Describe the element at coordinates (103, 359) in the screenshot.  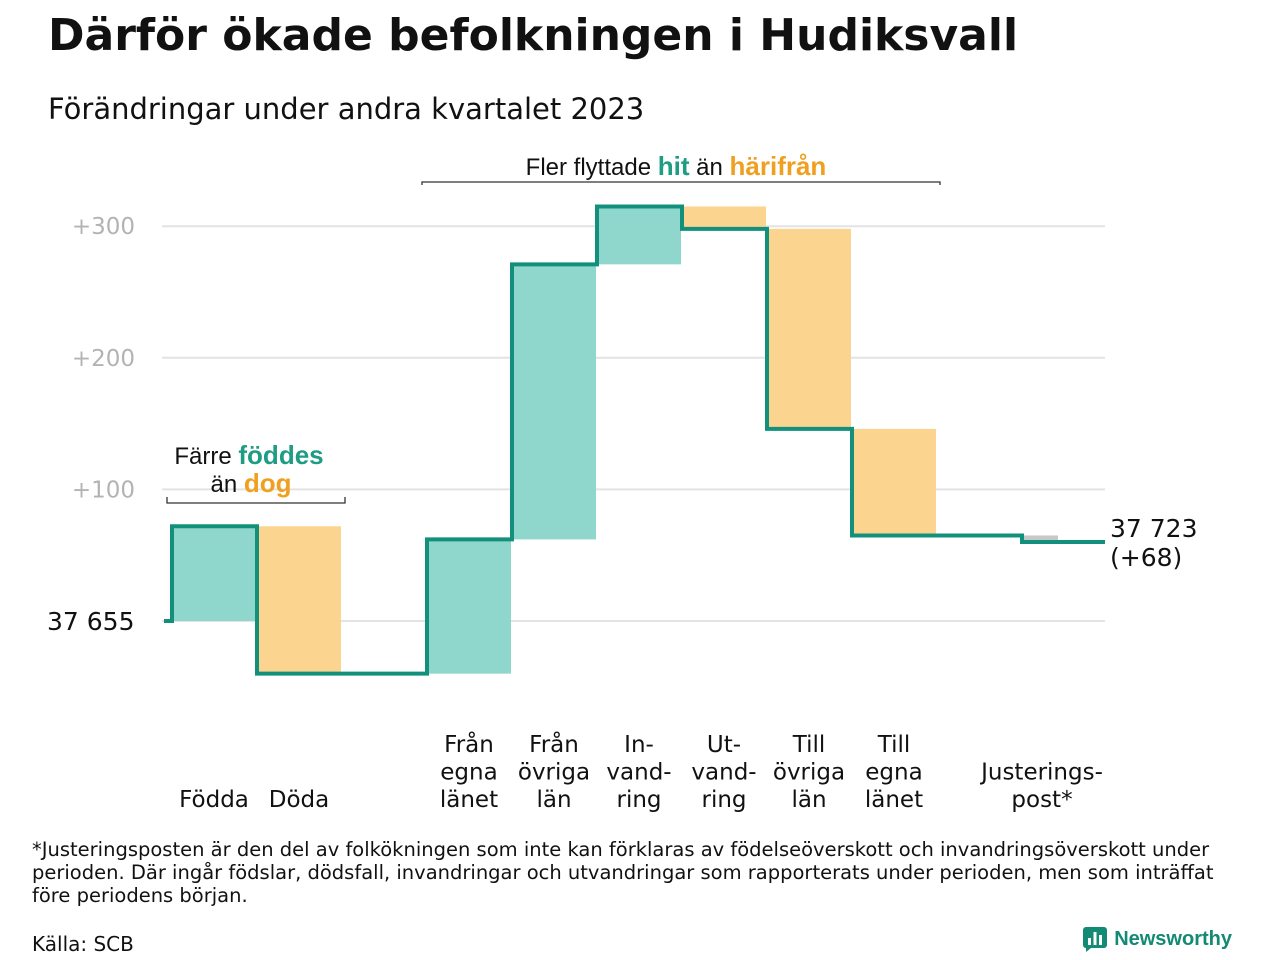
I see `y-tick-label: +200` at that location.